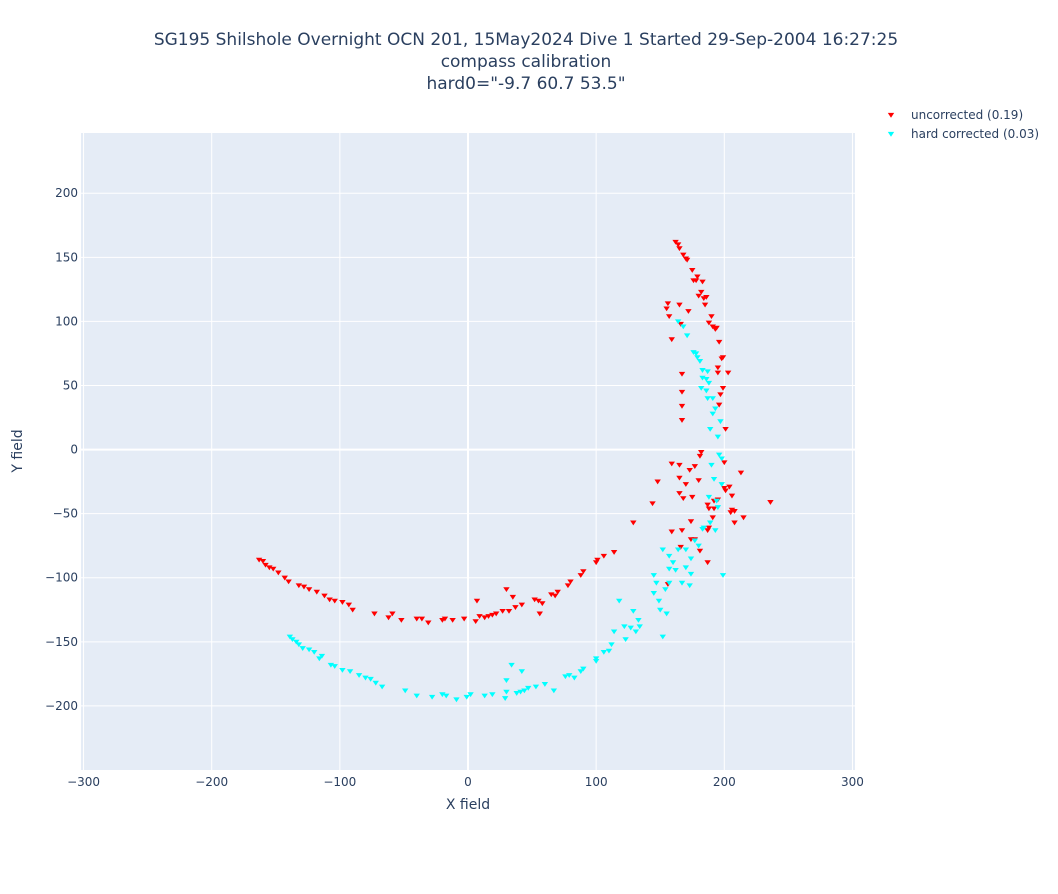 This screenshot has width=1058, height=894. What do you see at coordinates (468, 782) in the screenshot?
I see `x-tick-label: 0` at bounding box center [468, 782].